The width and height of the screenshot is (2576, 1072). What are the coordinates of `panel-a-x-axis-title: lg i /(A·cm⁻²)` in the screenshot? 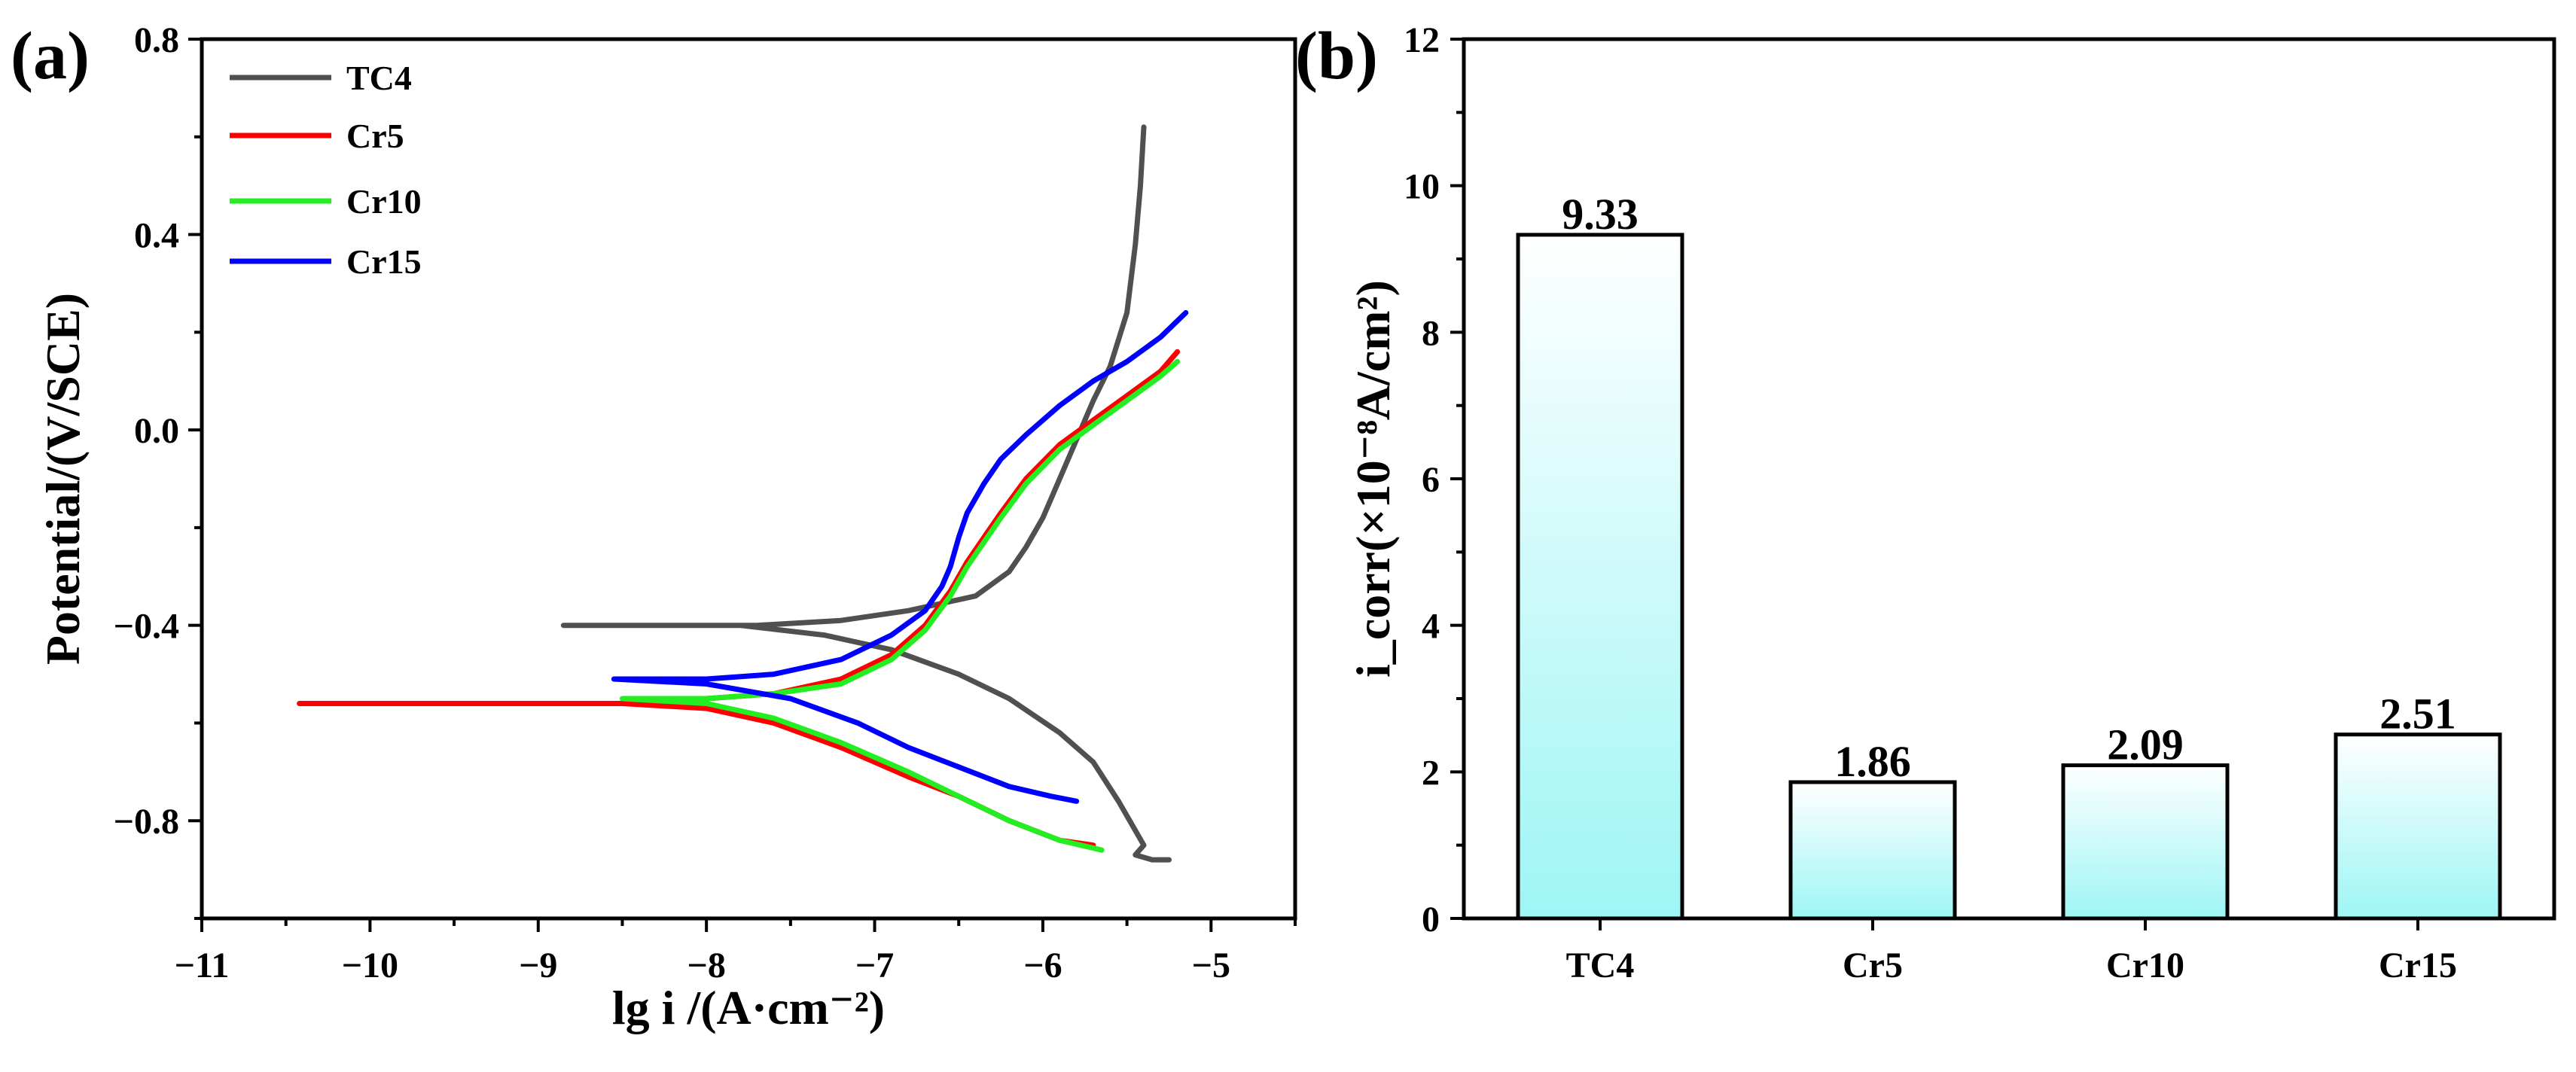 It's located at (748, 1007).